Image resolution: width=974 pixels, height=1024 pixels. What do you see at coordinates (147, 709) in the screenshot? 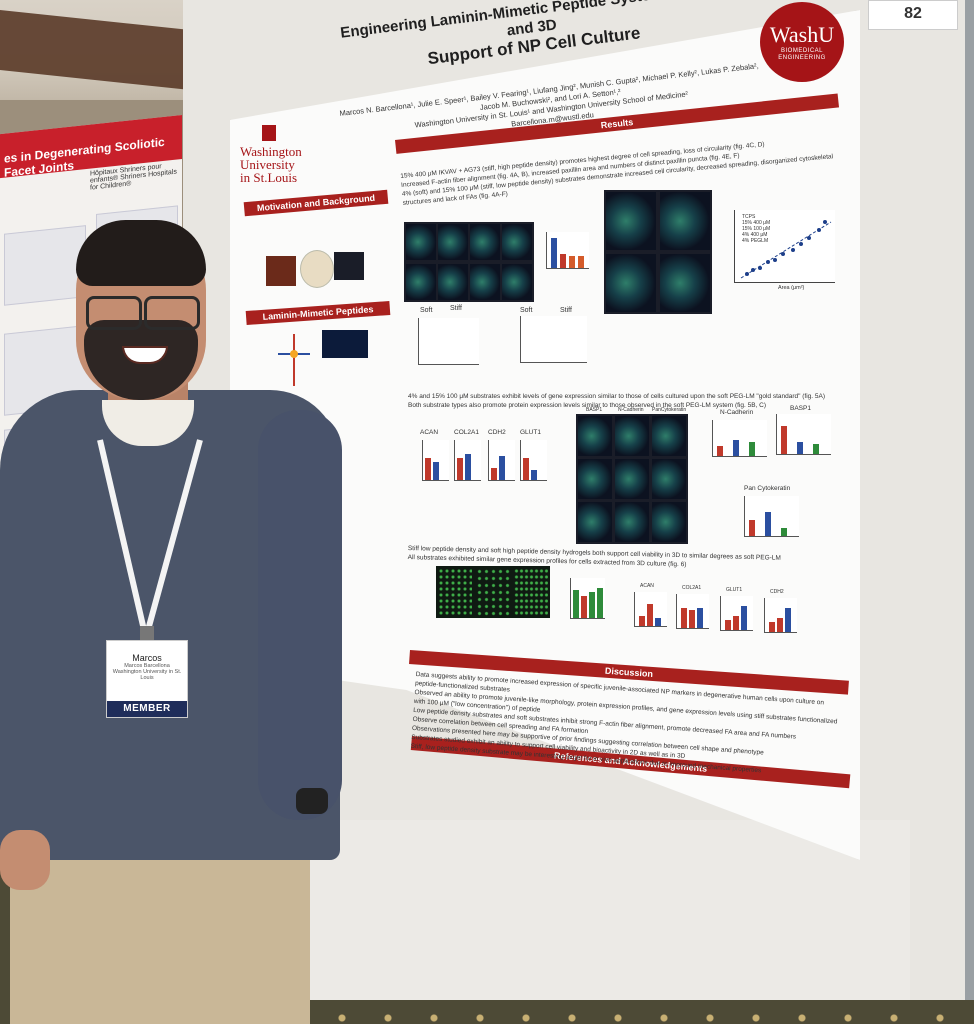
I see `badge-member-label: MEMBER` at bounding box center [147, 709].